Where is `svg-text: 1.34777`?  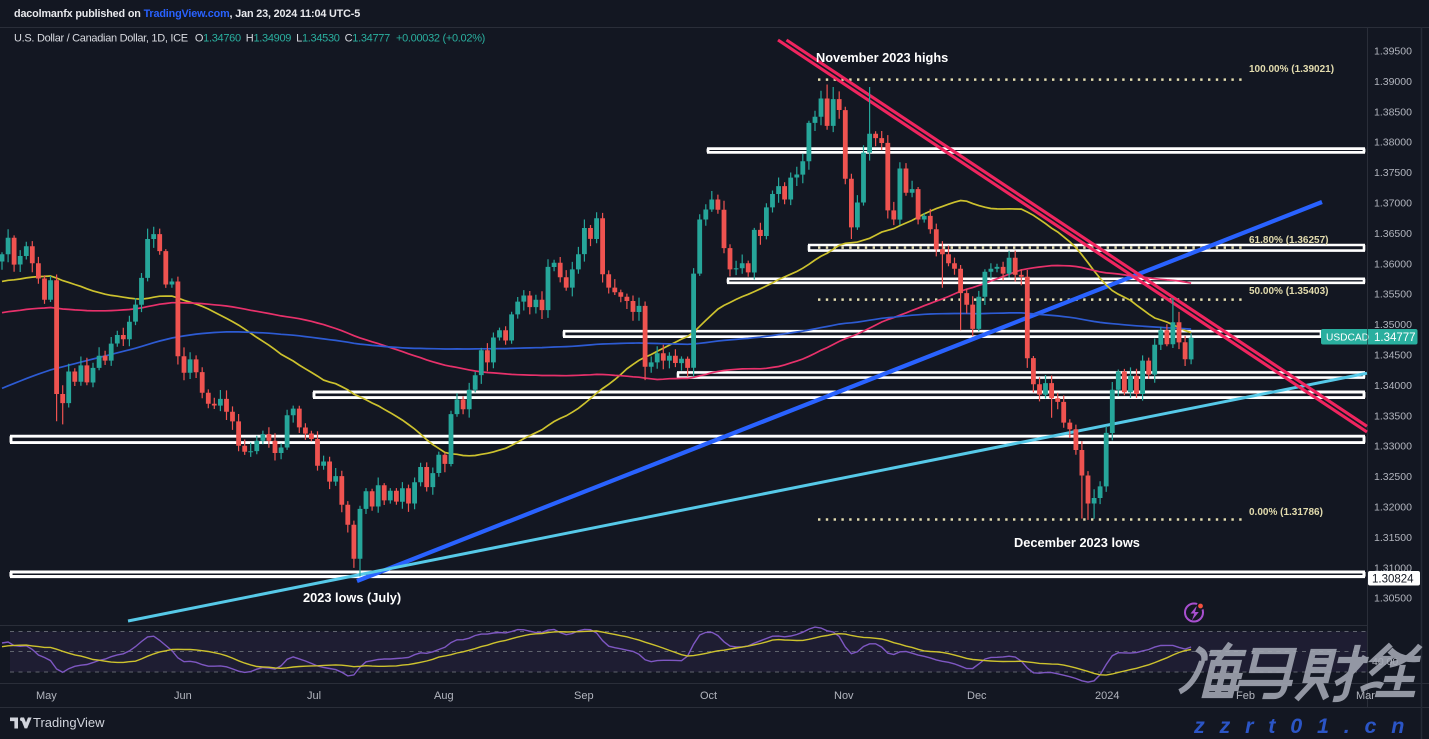
svg-text: 1.34777 is located at coordinates (1395, 338).